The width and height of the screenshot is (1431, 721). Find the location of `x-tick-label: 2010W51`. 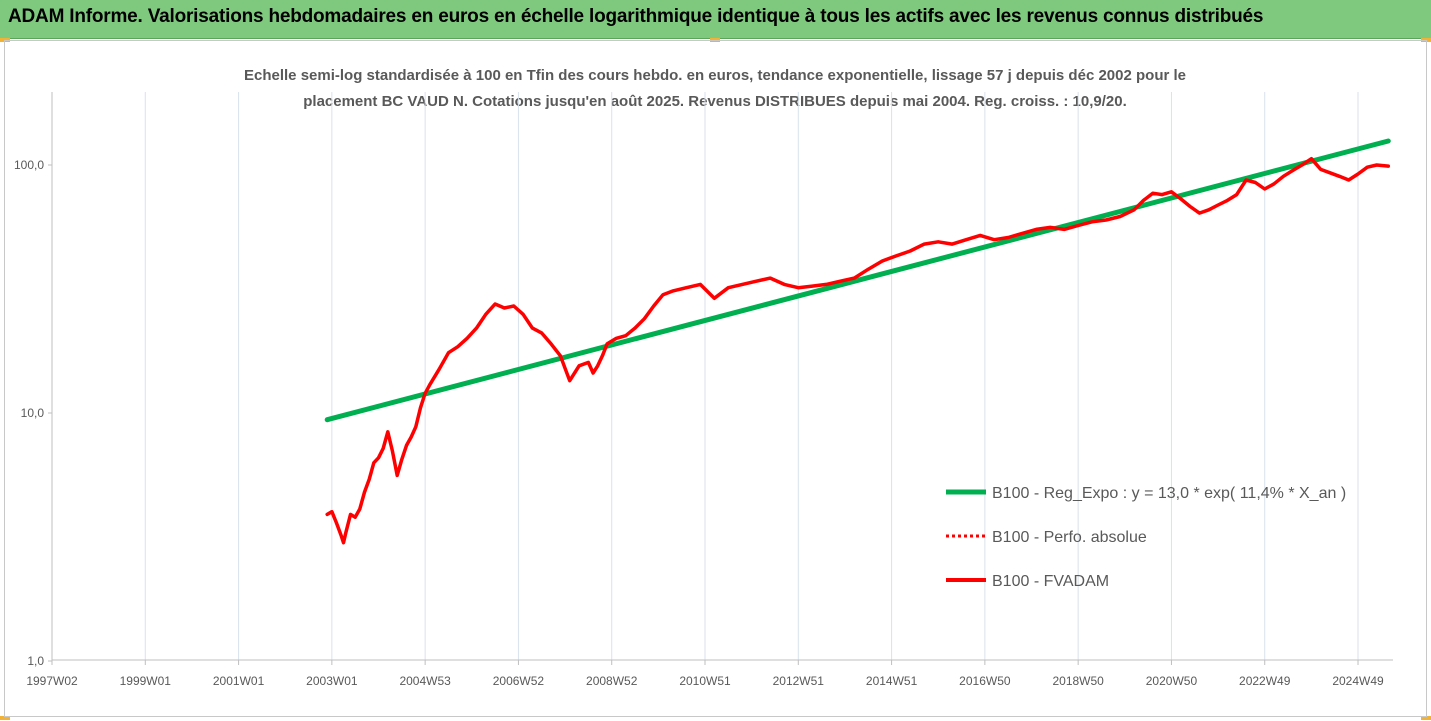

x-tick-label: 2010W51 is located at coordinates (705, 681).